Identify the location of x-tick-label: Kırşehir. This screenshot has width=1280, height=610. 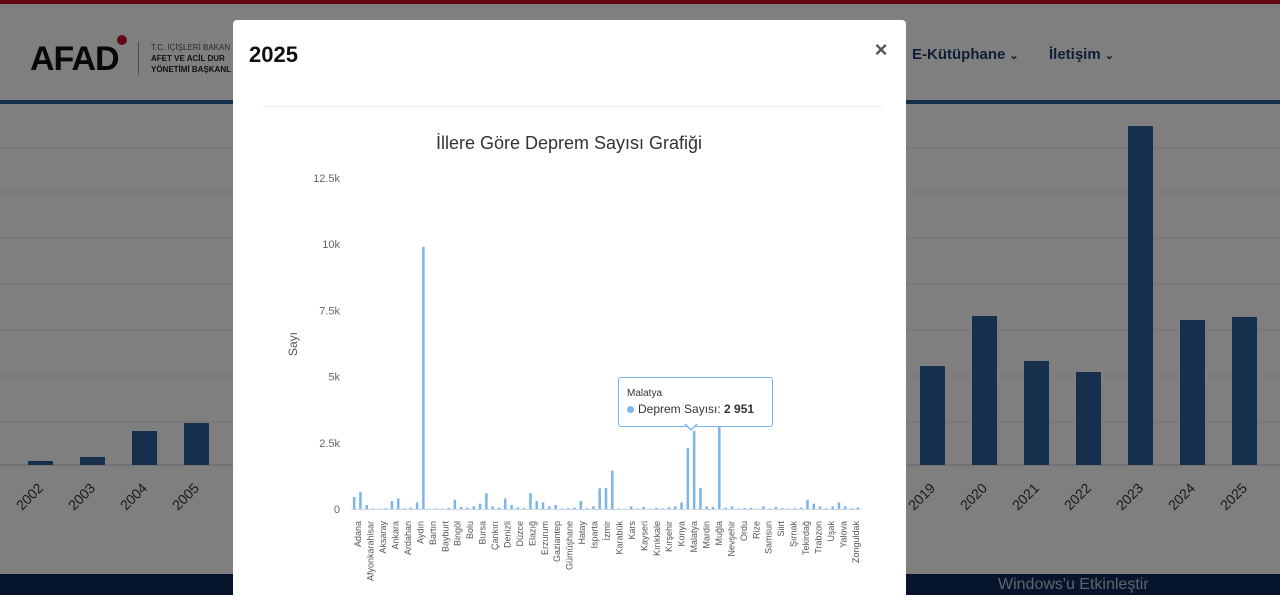
(669, 536).